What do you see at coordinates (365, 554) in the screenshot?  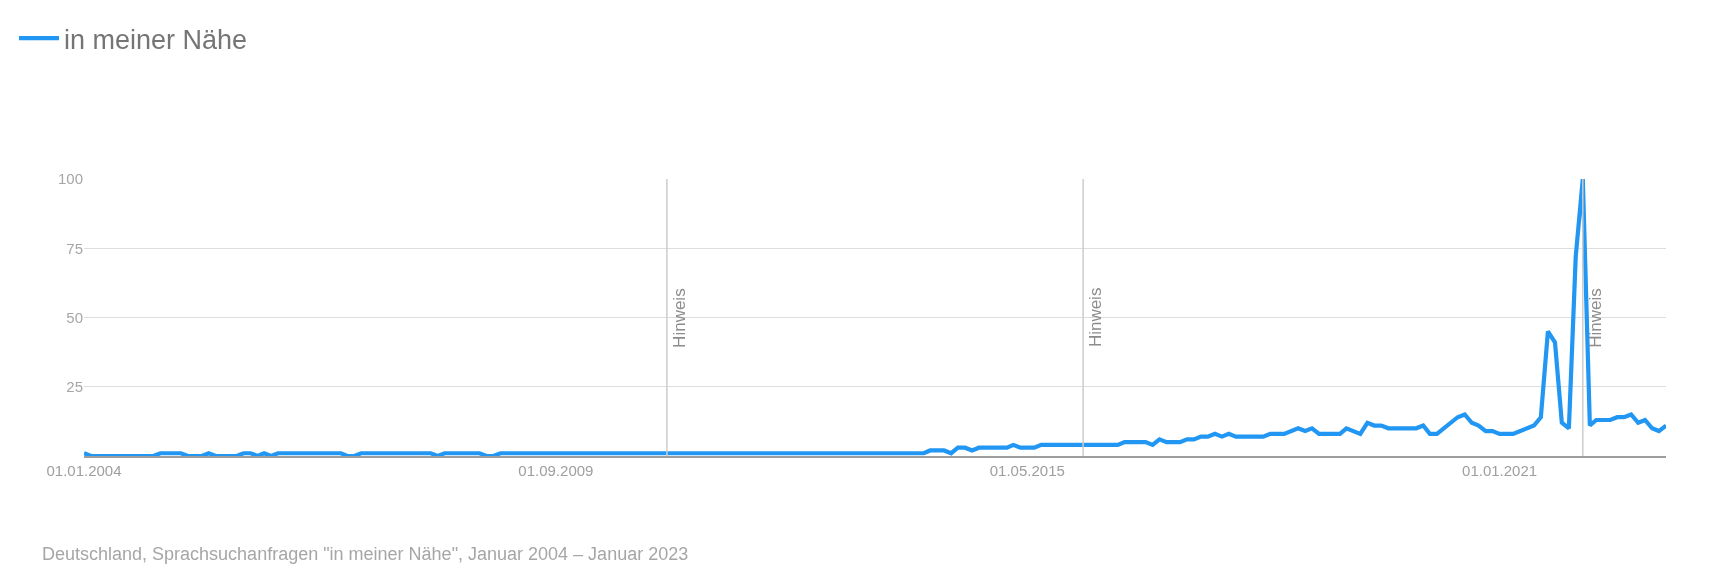 I see `text: Deutschland, Sprachsuchanfragen "in meiner Nähe", Januar 2004 – Januar 2023` at bounding box center [365, 554].